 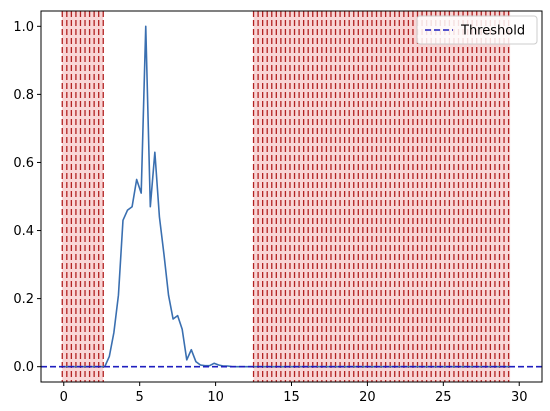 What do you see at coordinates (367, 397) in the screenshot?
I see `x-tick-label: 20` at bounding box center [367, 397].